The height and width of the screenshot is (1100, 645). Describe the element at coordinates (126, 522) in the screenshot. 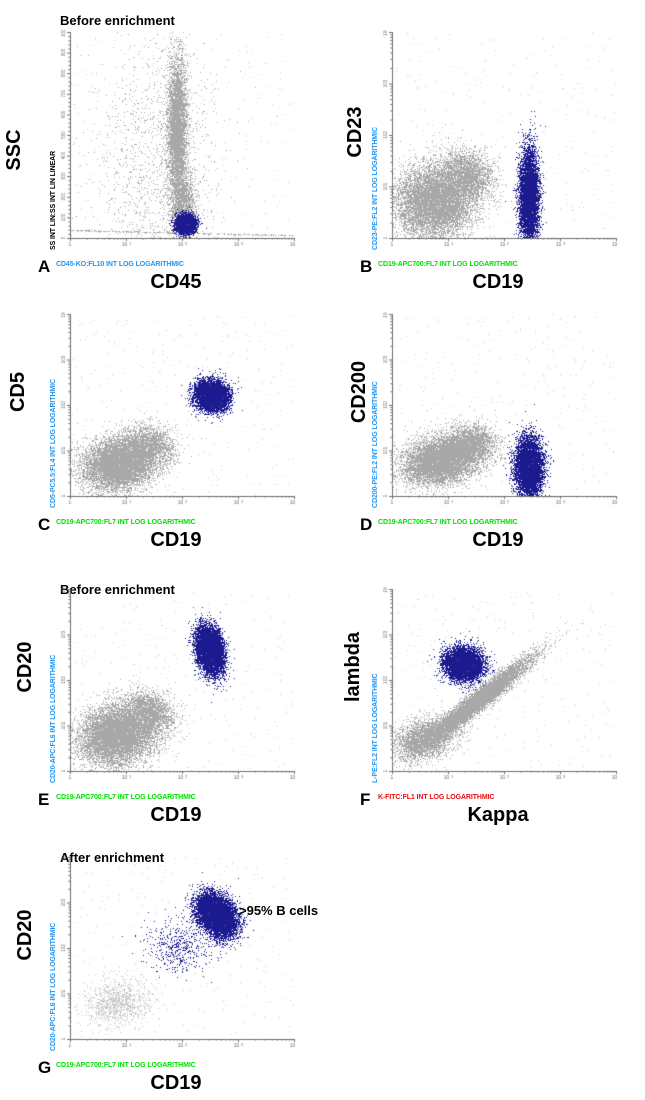

I see `panel-c-x-param: CD19-APC700:FL7 INT LOG LOGARITHMIC` at that location.